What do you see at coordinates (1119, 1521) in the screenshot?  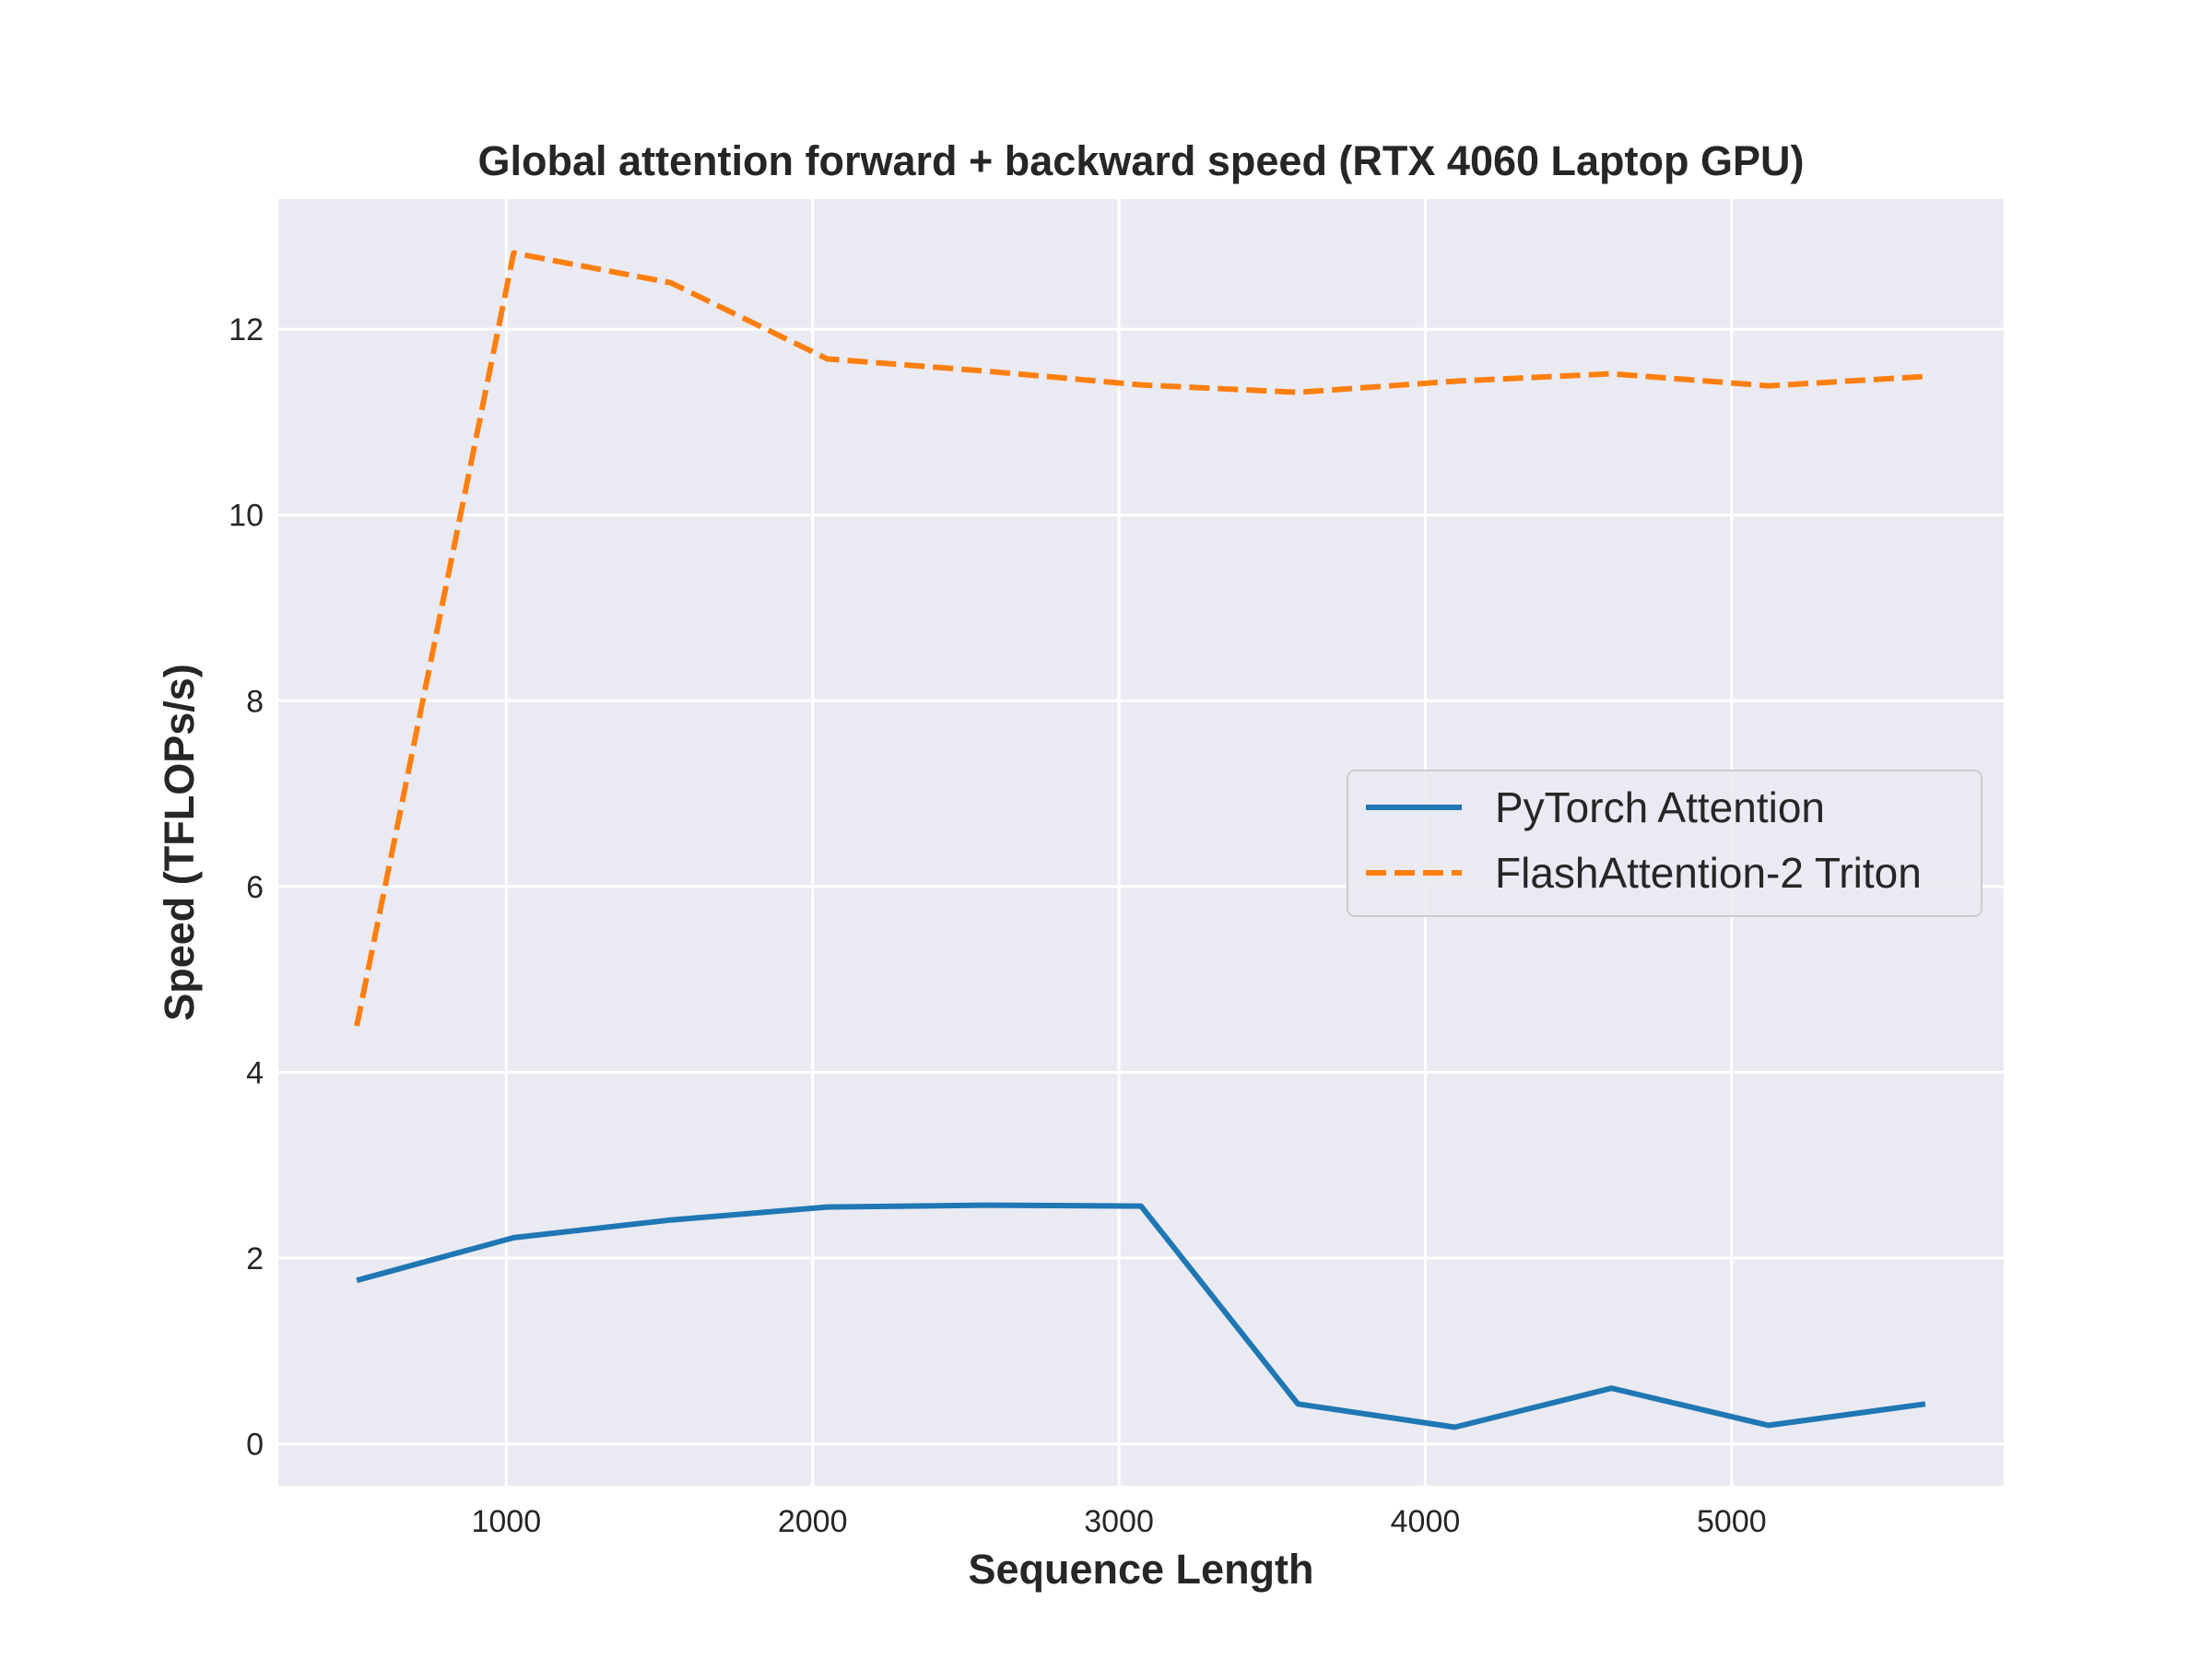 I see `x-tick-label: 3000` at bounding box center [1119, 1521].